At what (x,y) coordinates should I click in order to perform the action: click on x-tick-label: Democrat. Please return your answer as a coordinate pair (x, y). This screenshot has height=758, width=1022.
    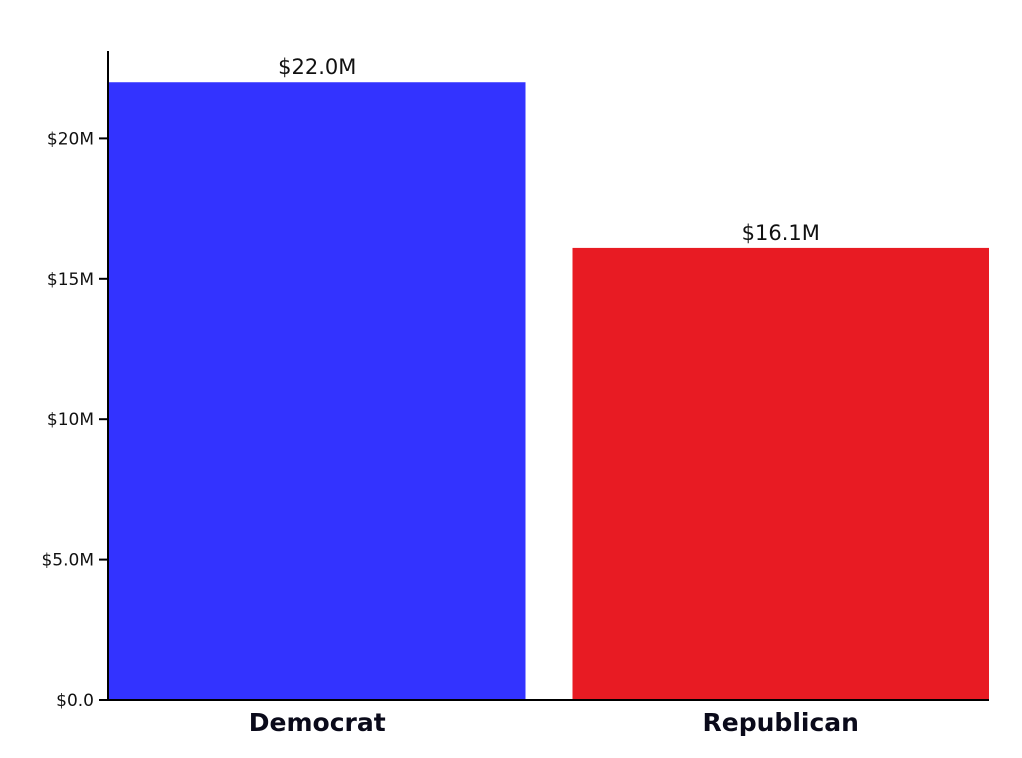
    Looking at the image, I should click on (317, 722).